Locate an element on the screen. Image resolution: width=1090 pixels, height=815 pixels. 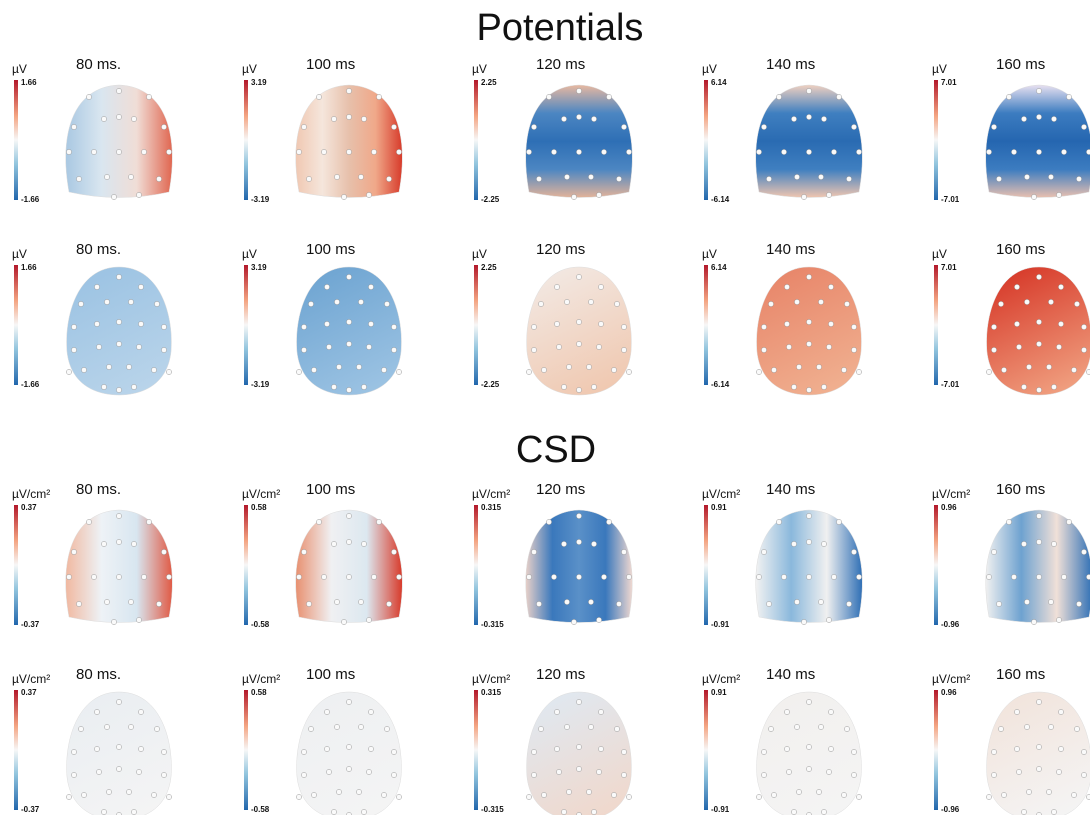
time-label: 80 ms. is located at coordinates (98, 249).